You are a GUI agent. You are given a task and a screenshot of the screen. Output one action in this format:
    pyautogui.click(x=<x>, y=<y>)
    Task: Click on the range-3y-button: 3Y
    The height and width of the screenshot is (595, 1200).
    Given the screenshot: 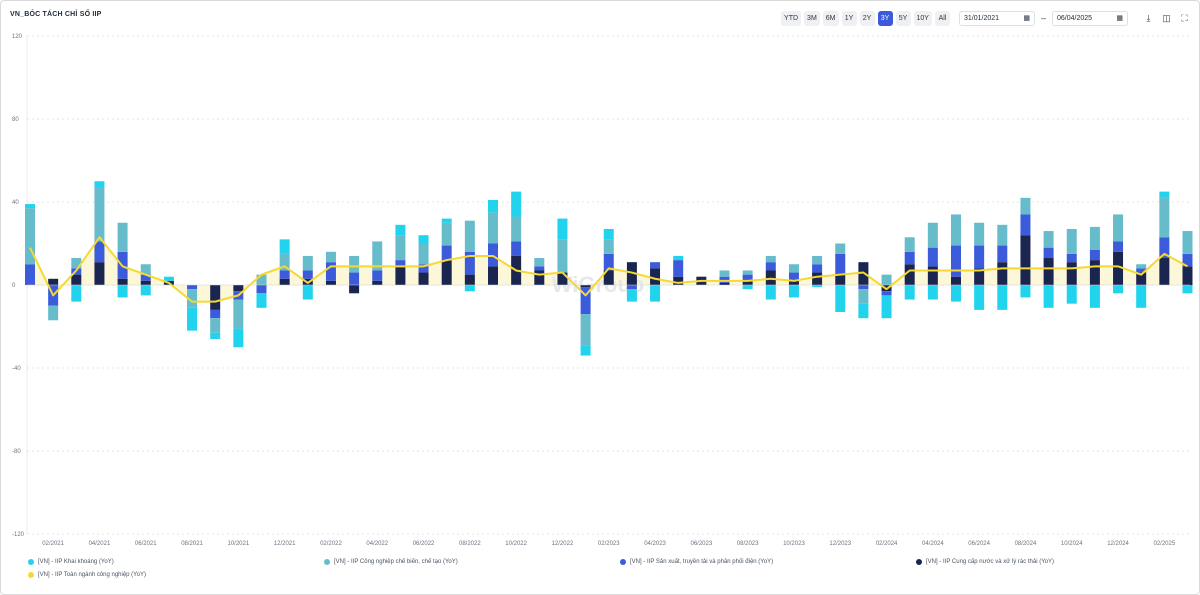 What is the action you would take?
    pyautogui.click(x=885, y=18)
    